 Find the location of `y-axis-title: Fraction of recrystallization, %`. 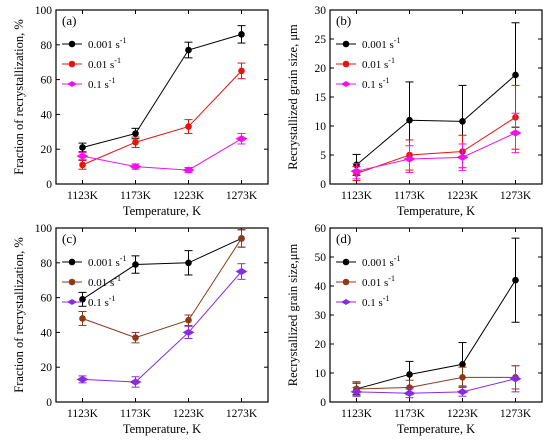

y-axis-title: Fraction of recrystallization, % is located at coordinates (19, 97).